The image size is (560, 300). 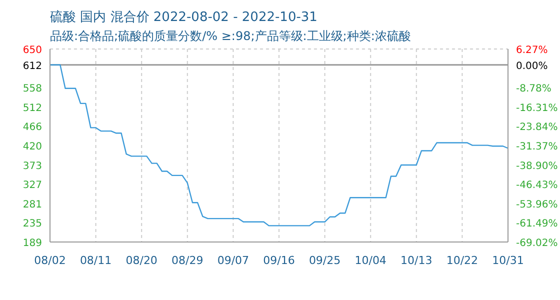 What do you see at coordinates (32, 146) in the screenshot?
I see `y-tick-label: 420` at bounding box center [32, 146].